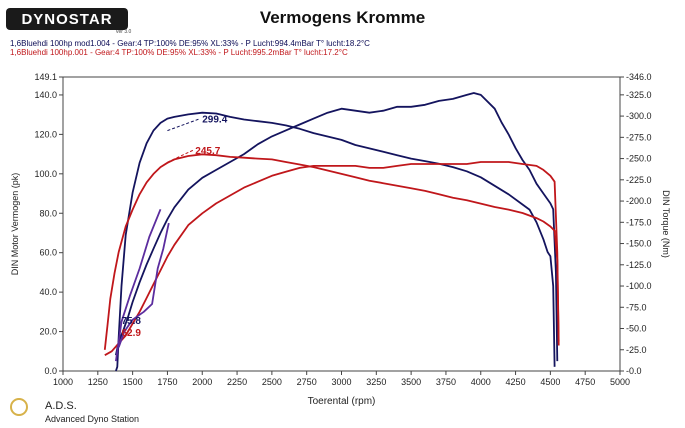 This screenshot has width=685, height=428. What do you see at coordinates (636, 307) in the screenshot?
I see `y-right-tick-label: -75.0` at bounding box center [636, 307].